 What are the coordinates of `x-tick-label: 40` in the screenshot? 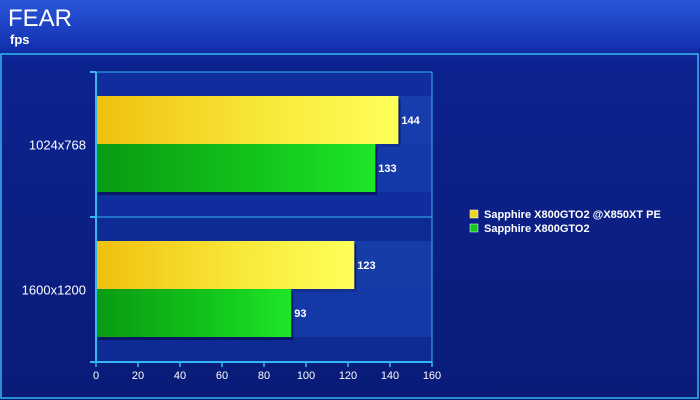 It's located at (180, 376).